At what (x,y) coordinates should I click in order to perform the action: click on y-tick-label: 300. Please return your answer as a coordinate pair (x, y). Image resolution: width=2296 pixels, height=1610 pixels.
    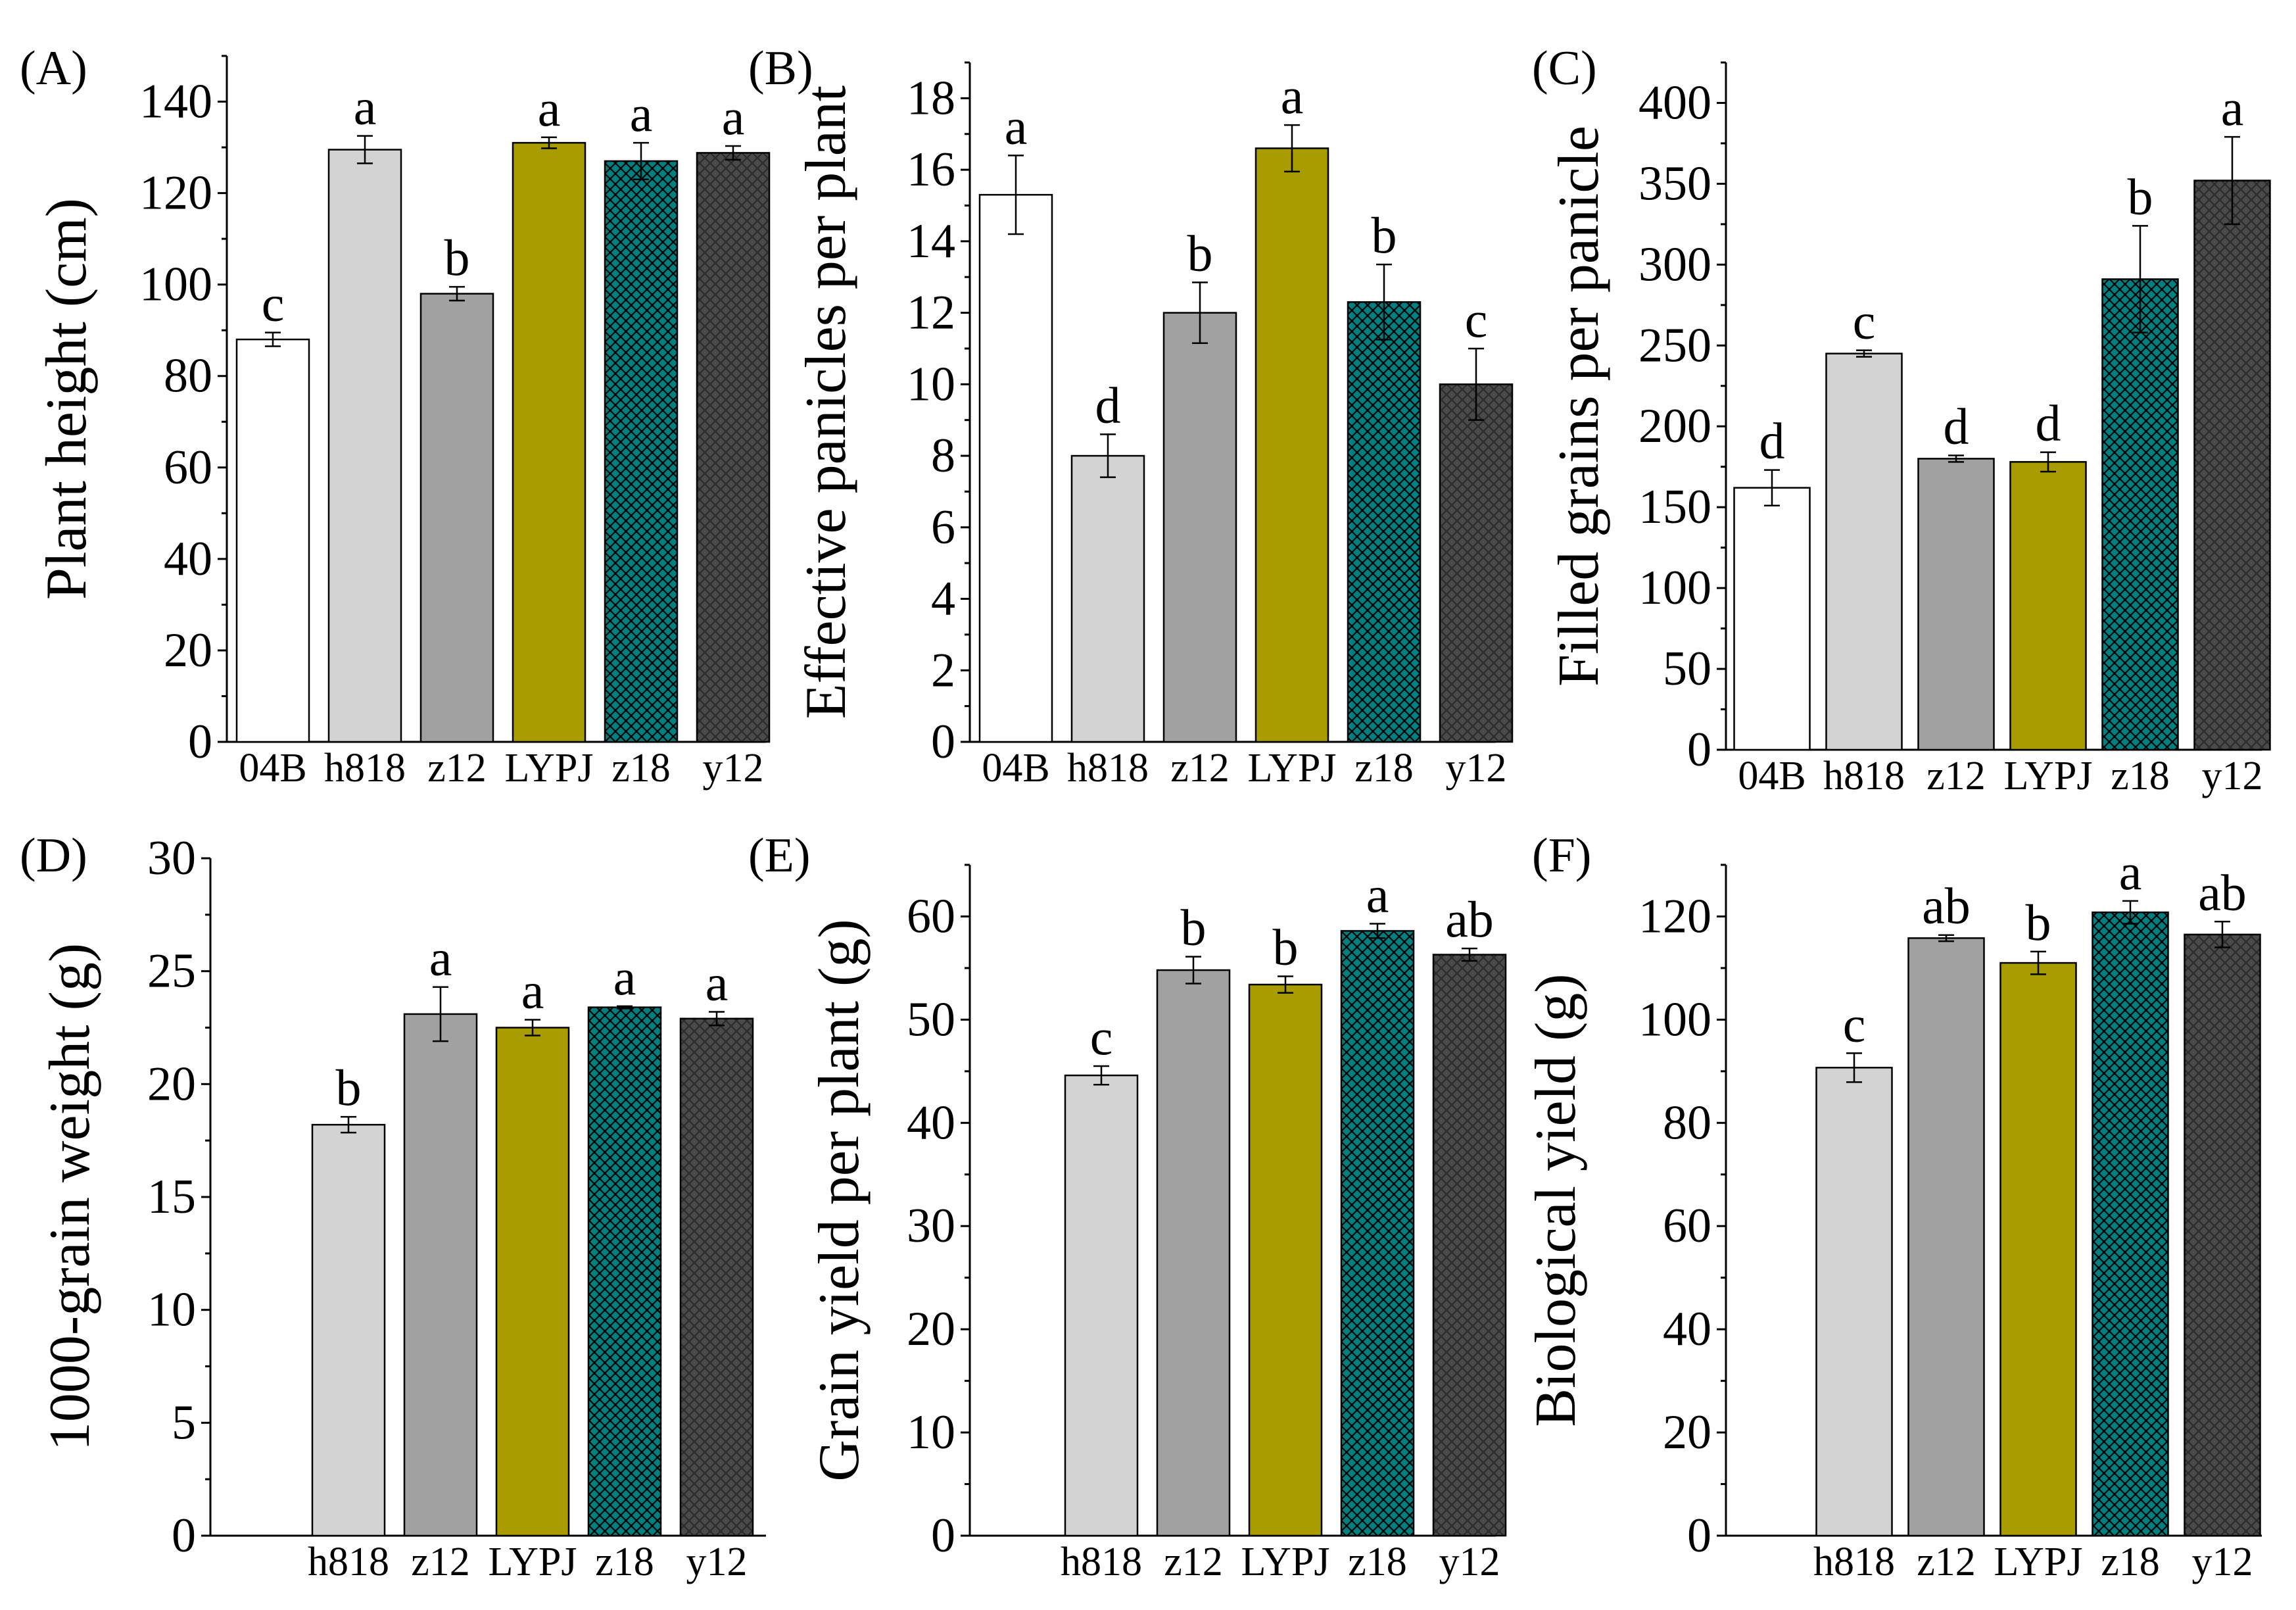
    Looking at the image, I should click on (1675, 264).